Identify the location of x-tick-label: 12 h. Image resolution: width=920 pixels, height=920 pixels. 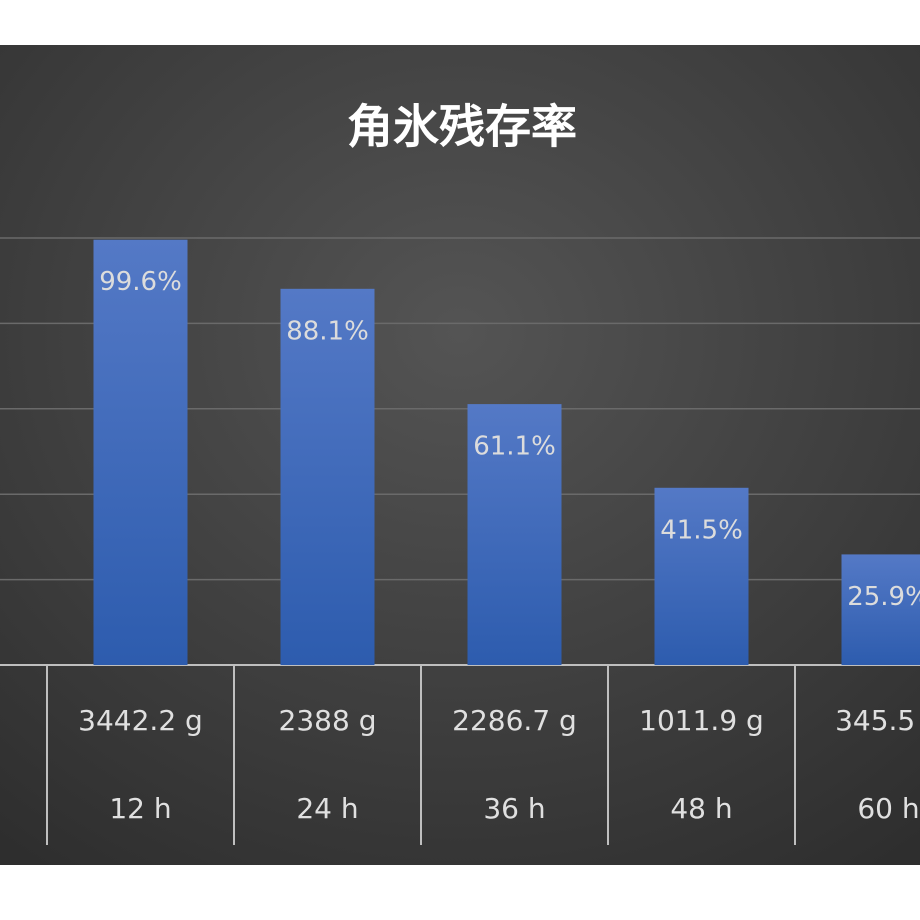
(140, 808).